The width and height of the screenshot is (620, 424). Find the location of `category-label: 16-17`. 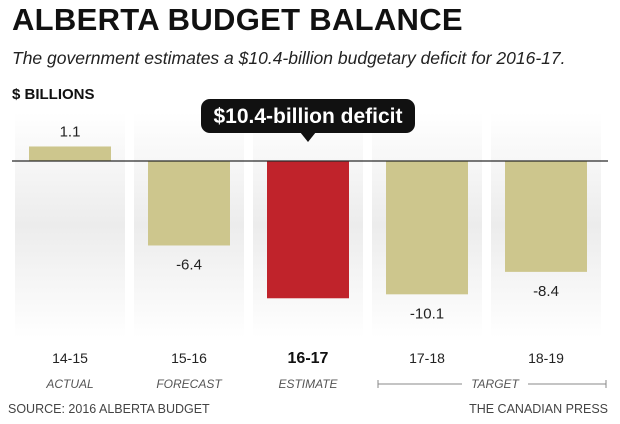

category-label: 16-17 is located at coordinates (308, 358).